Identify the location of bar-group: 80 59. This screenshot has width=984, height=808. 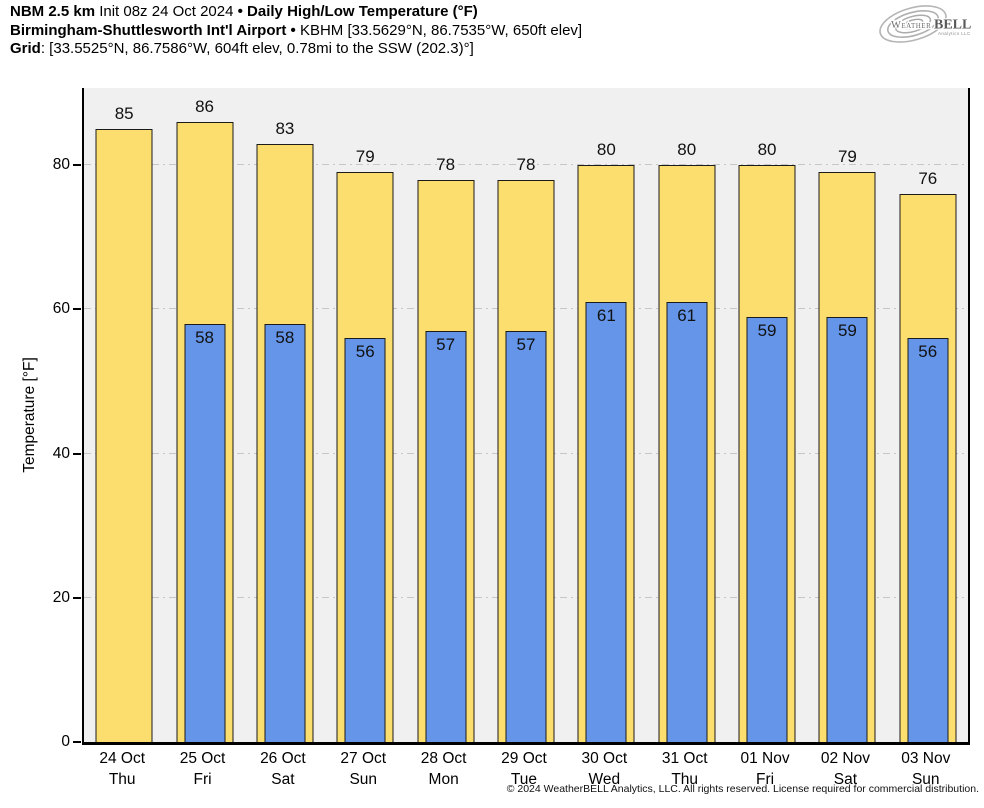
(767, 415).